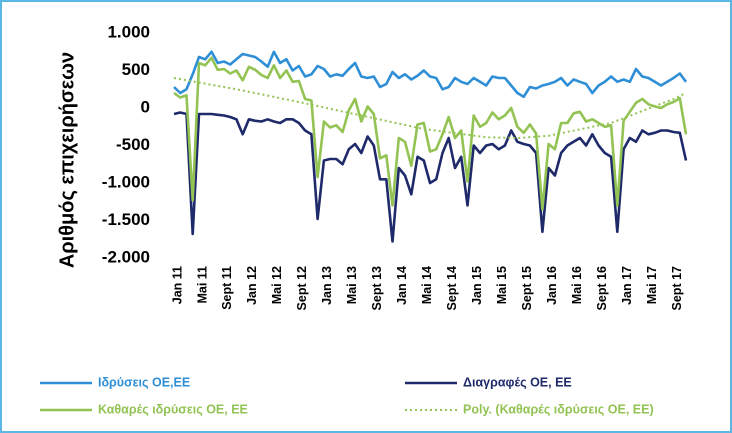 This screenshot has height=433, width=732. Describe the element at coordinates (402, 285) in the screenshot. I see `x-tick-label: Jan 14` at that location.